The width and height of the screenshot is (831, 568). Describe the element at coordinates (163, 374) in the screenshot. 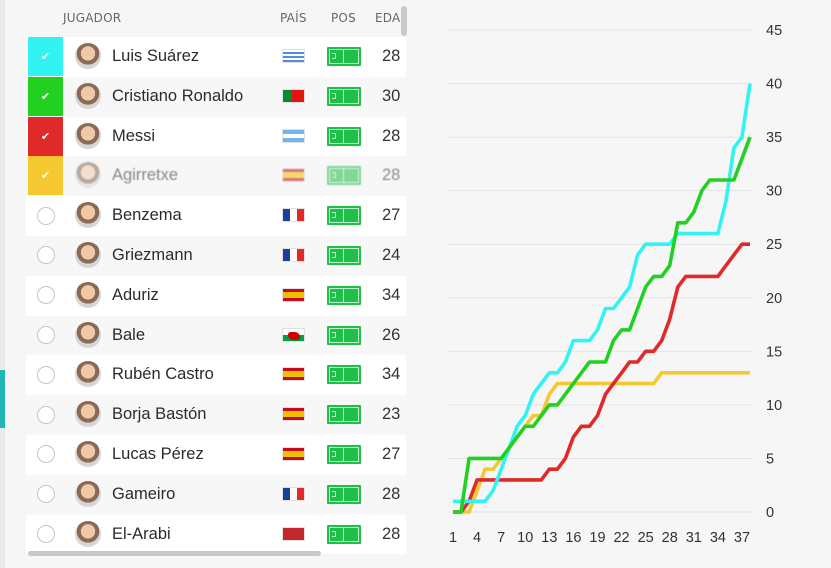

I see `player-name: Rubén Castro` at that location.